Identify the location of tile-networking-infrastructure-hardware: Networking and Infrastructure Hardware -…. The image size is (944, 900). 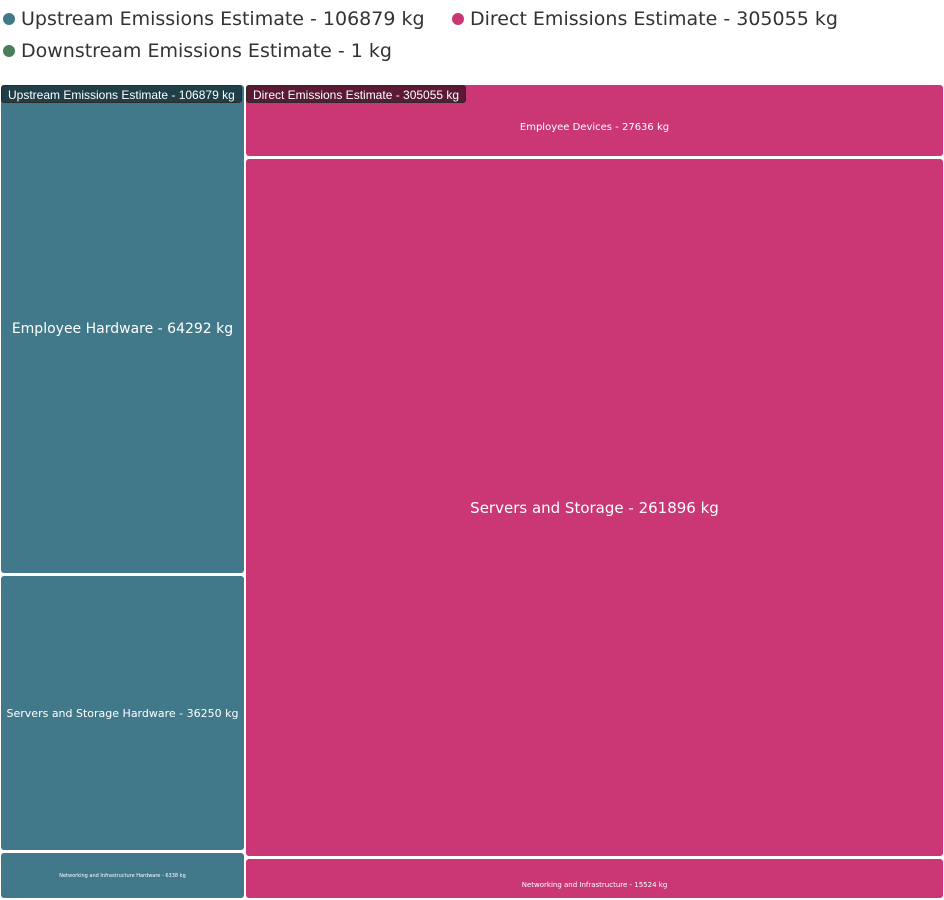
(122, 875).